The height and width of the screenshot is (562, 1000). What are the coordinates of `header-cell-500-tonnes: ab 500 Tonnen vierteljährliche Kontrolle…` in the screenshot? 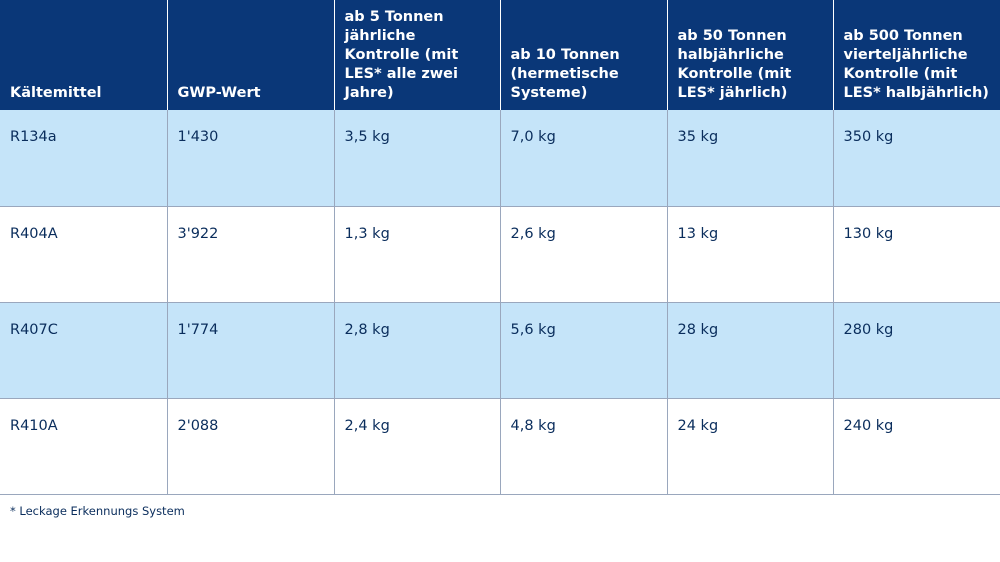 It's located at (916, 55).